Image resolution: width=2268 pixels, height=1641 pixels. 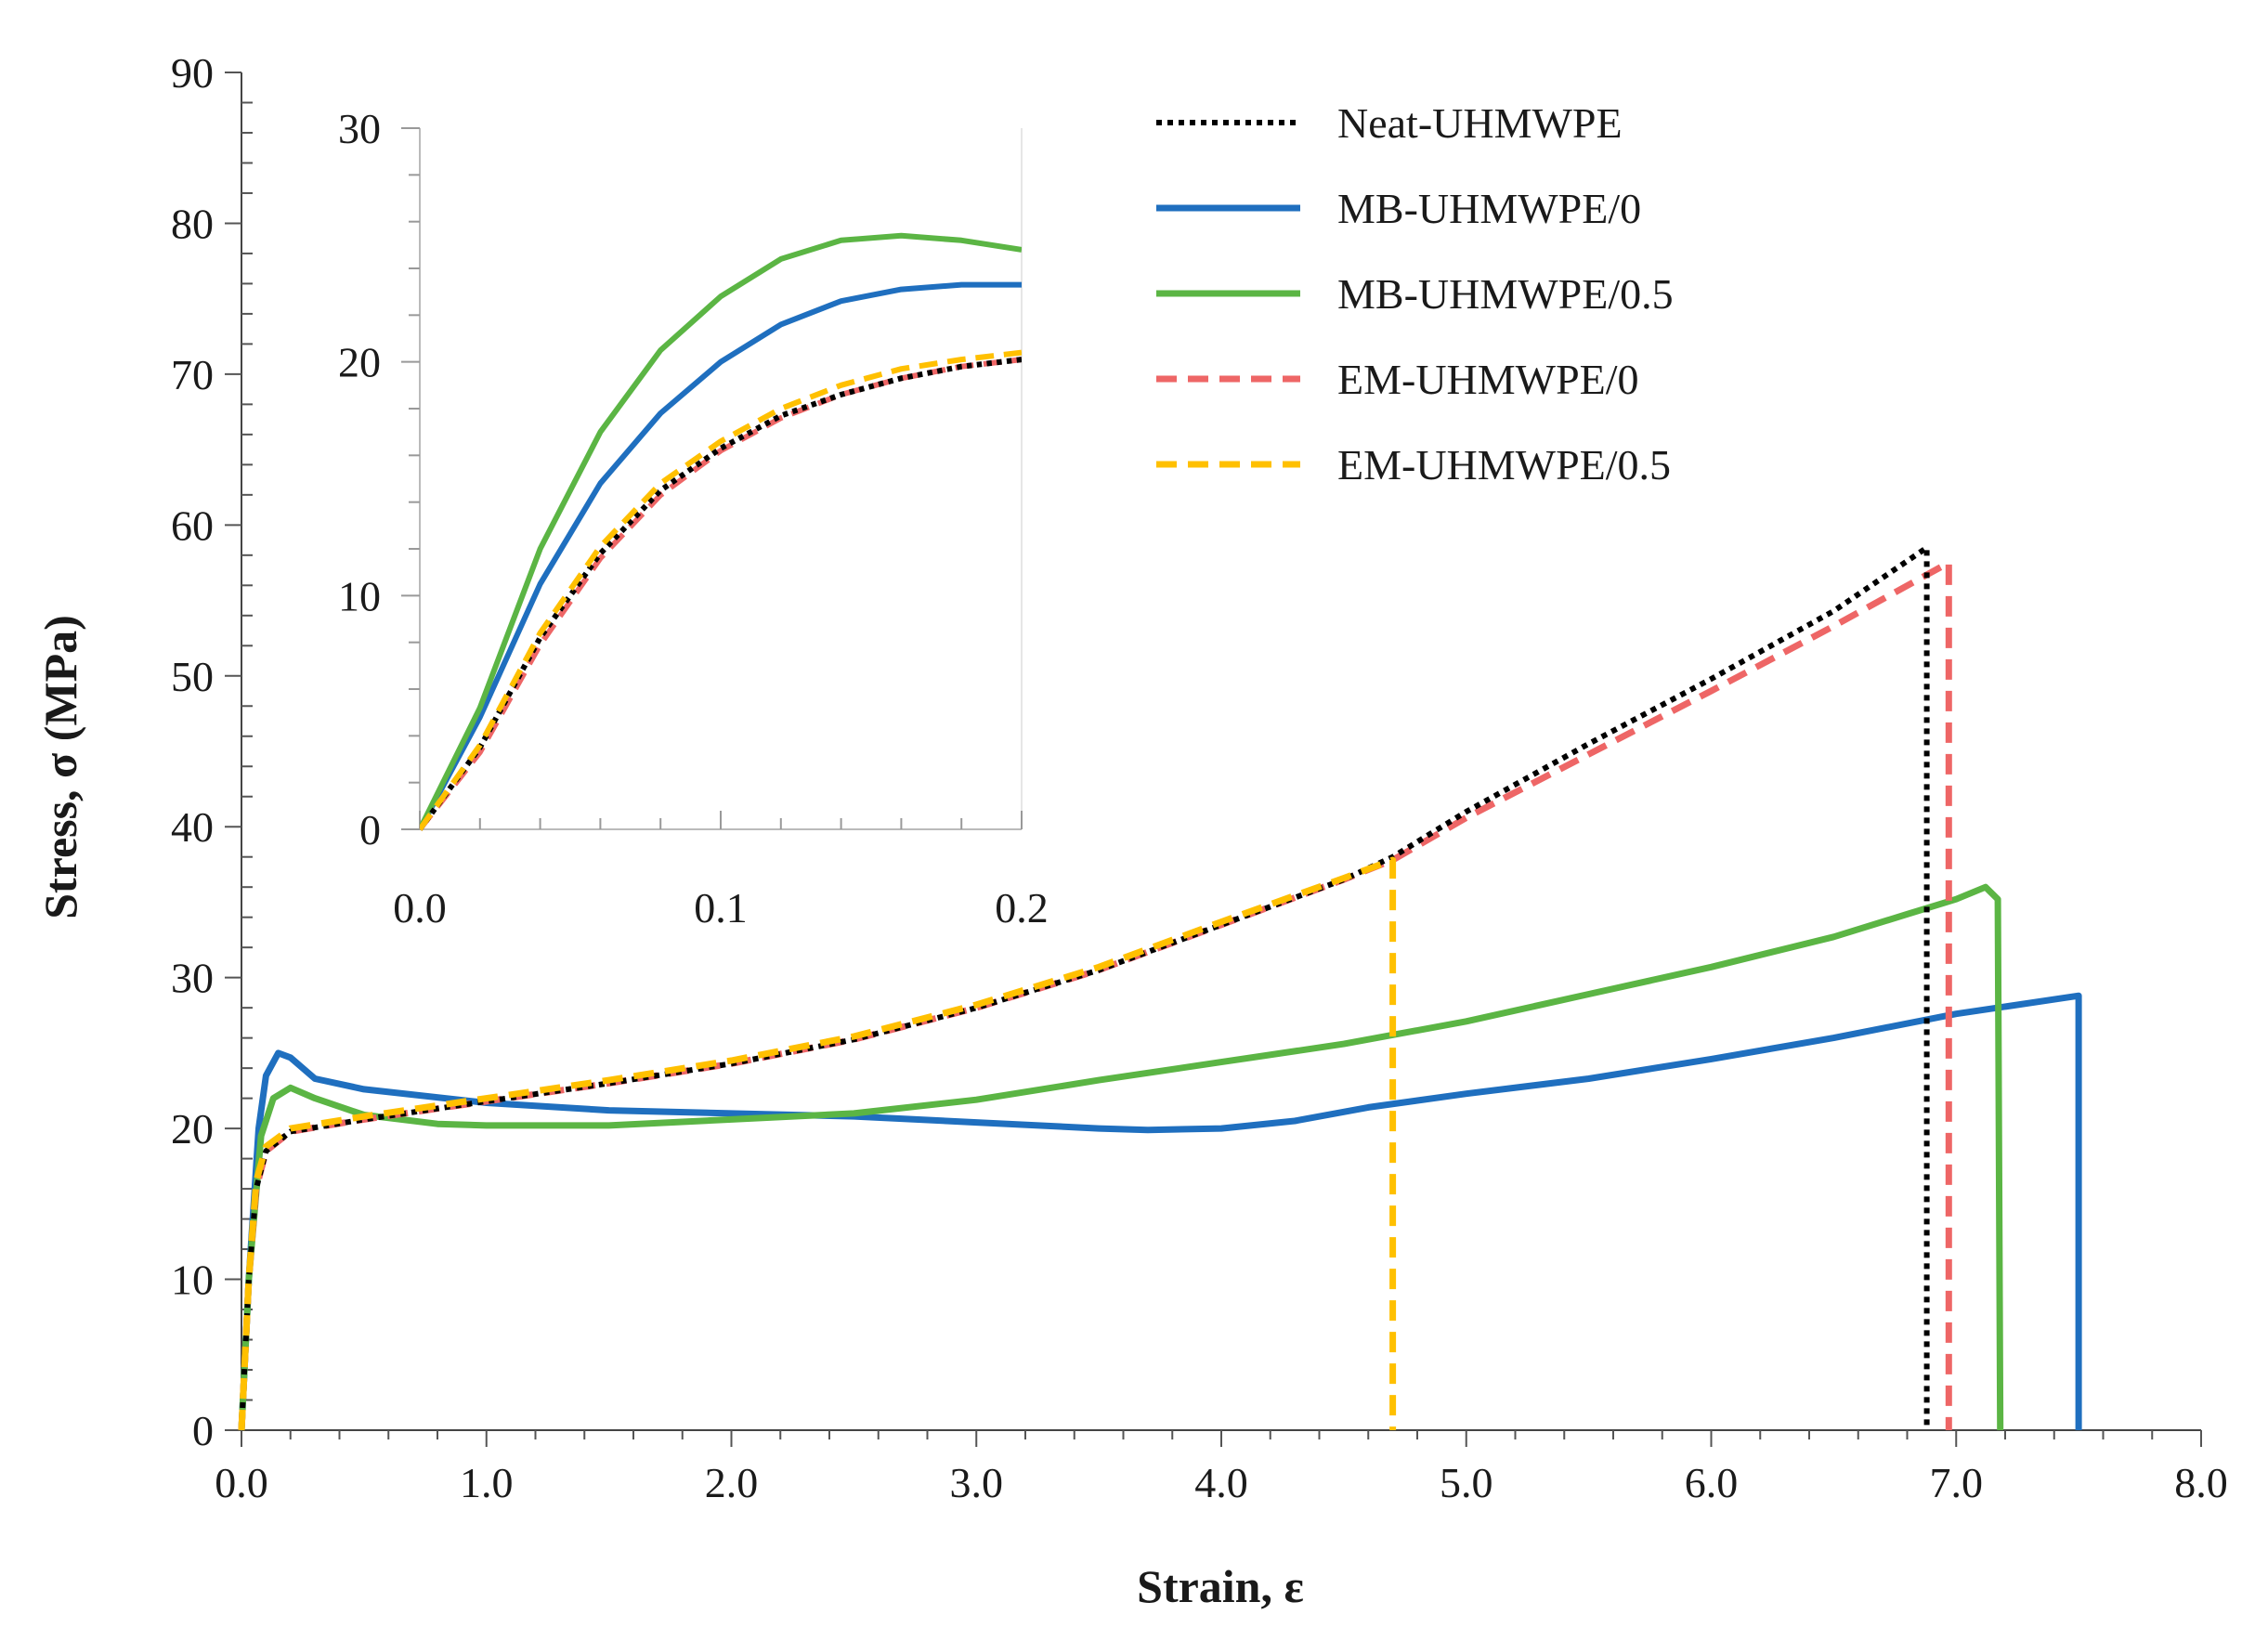 What do you see at coordinates (193, 1280) in the screenshot?
I see `main-y-tick-label: 10` at bounding box center [193, 1280].